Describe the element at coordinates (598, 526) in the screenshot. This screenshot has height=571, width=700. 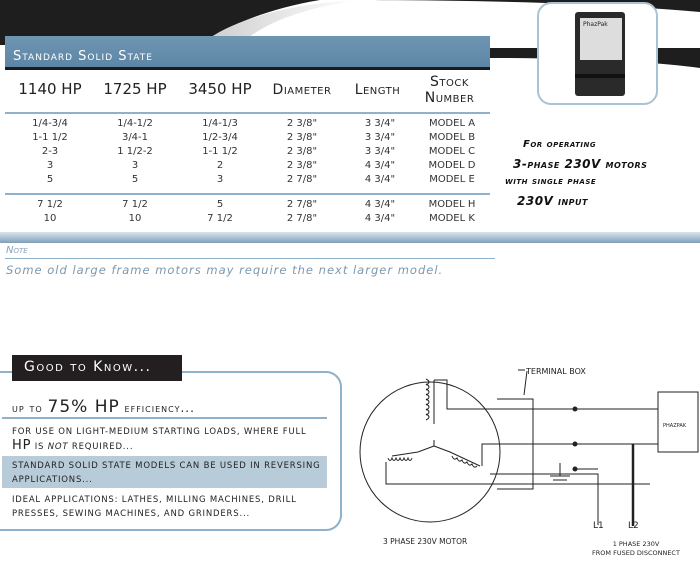
I see `l1-label: L1` at that location.